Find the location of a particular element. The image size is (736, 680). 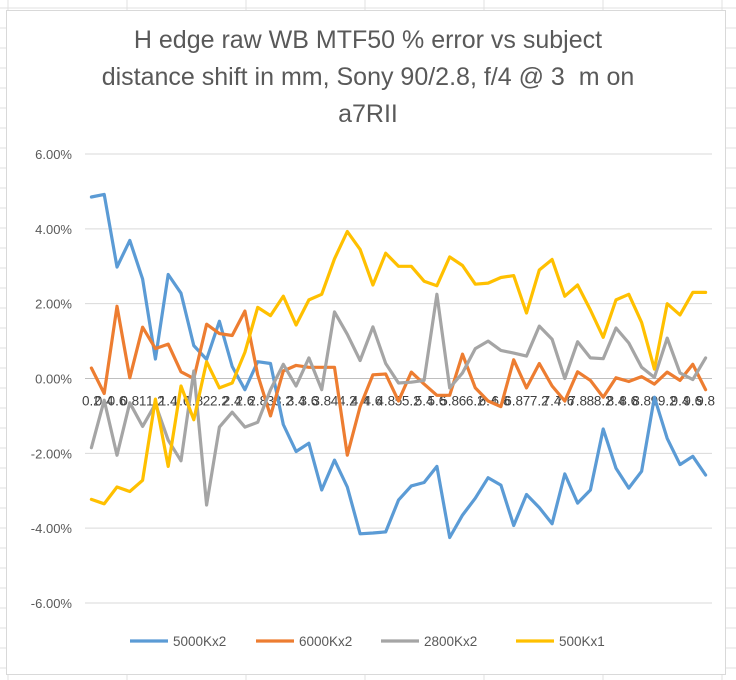

x-tick-label: 0.2 is located at coordinates (91, 401).